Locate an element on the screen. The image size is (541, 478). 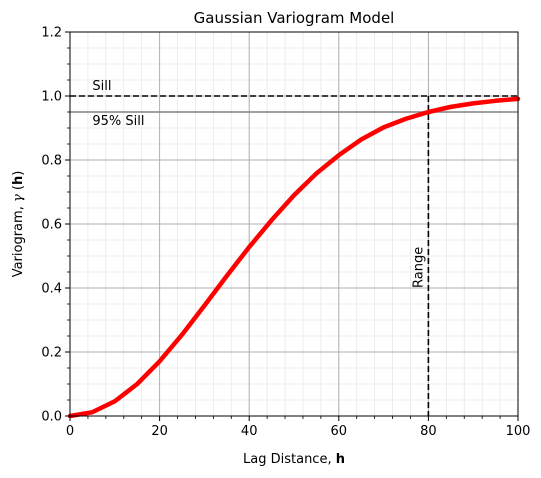
x-tick-label: 60 is located at coordinates (339, 431).